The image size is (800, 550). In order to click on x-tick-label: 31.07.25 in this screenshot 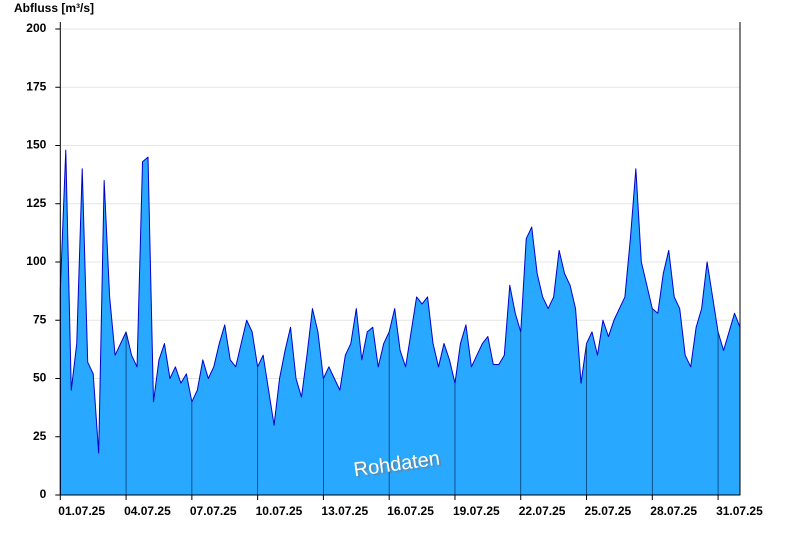, I will do `click(739, 511)`.